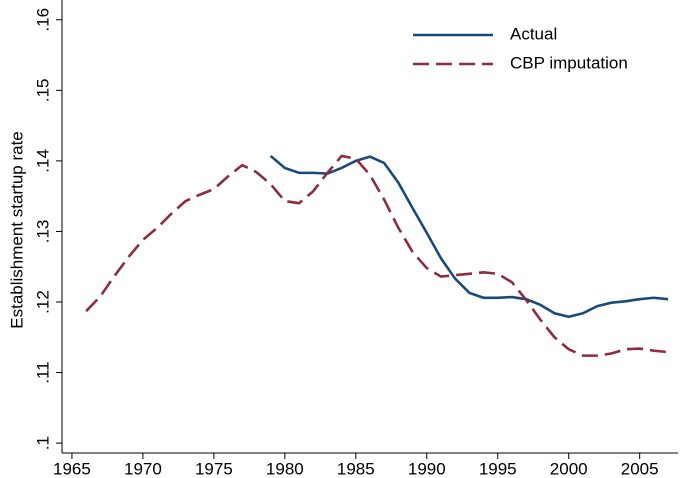 The image size is (680, 478). I want to click on x-tick-label: 1985, so click(356, 468).